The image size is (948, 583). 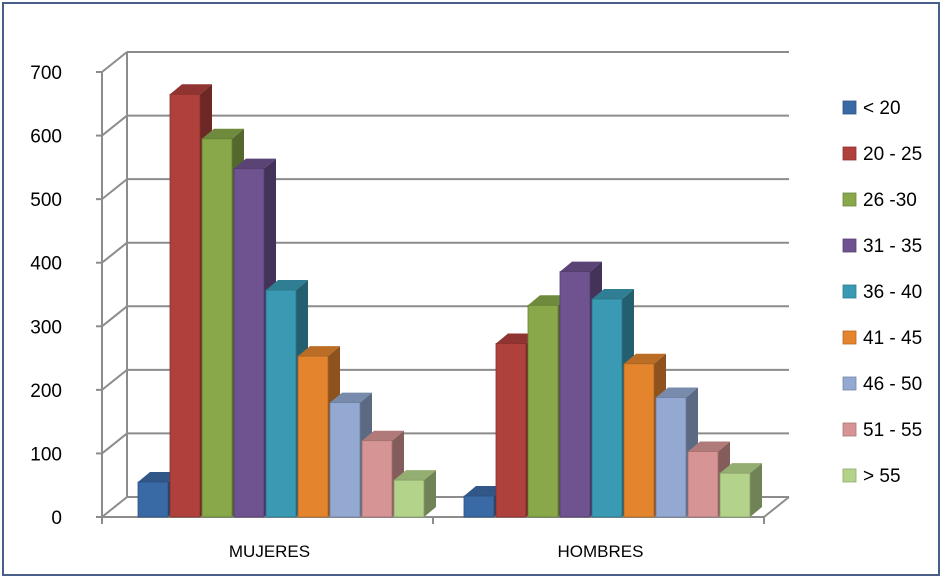 What do you see at coordinates (892, 430) in the screenshot?
I see `legend-label: 51 - 55` at bounding box center [892, 430].